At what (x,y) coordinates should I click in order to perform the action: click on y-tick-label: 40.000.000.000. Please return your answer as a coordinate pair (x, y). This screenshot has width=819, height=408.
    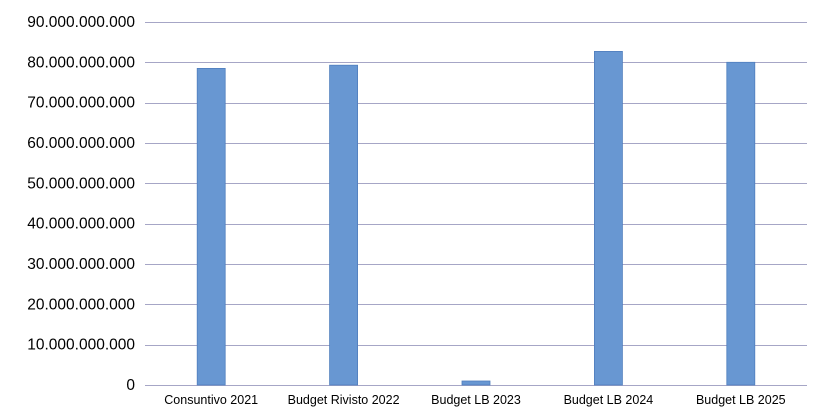
    Looking at the image, I should click on (81, 224).